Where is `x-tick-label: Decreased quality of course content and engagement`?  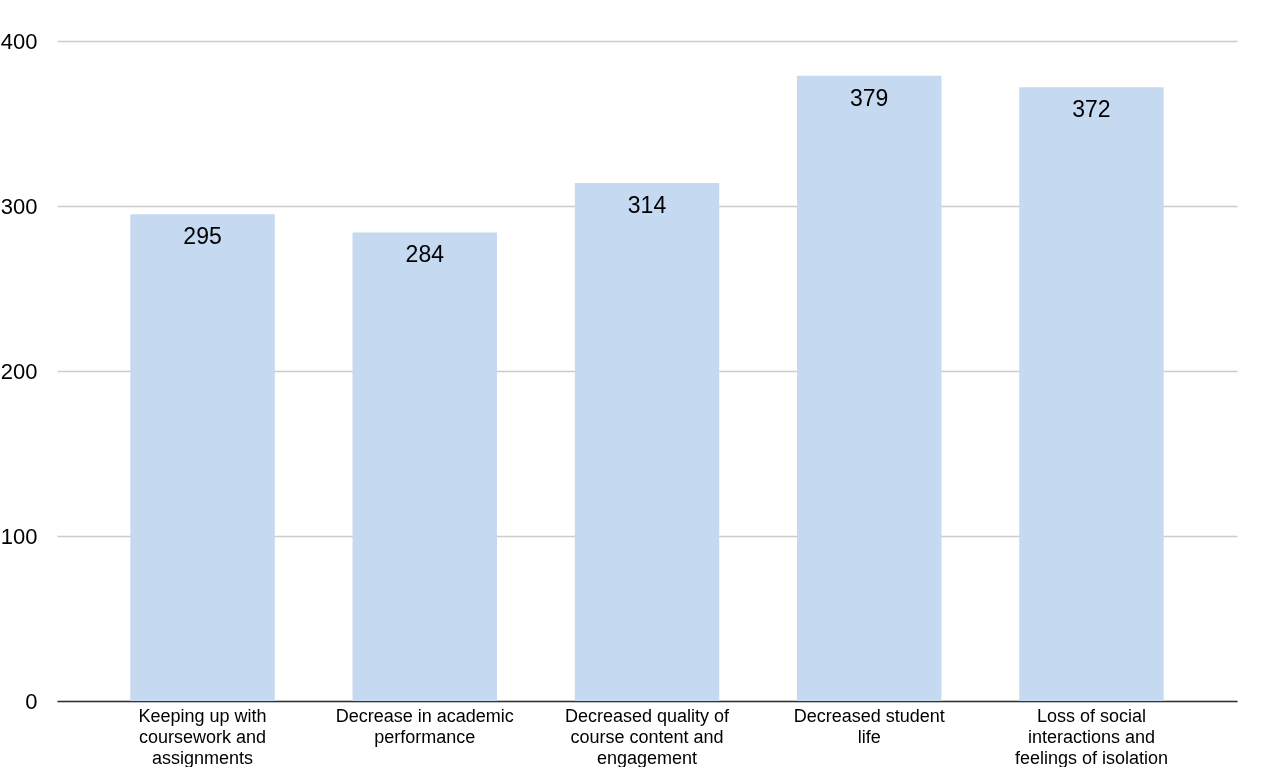
x-tick-label: Decreased quality of course content and engagement is located at coordinates (647, 736).